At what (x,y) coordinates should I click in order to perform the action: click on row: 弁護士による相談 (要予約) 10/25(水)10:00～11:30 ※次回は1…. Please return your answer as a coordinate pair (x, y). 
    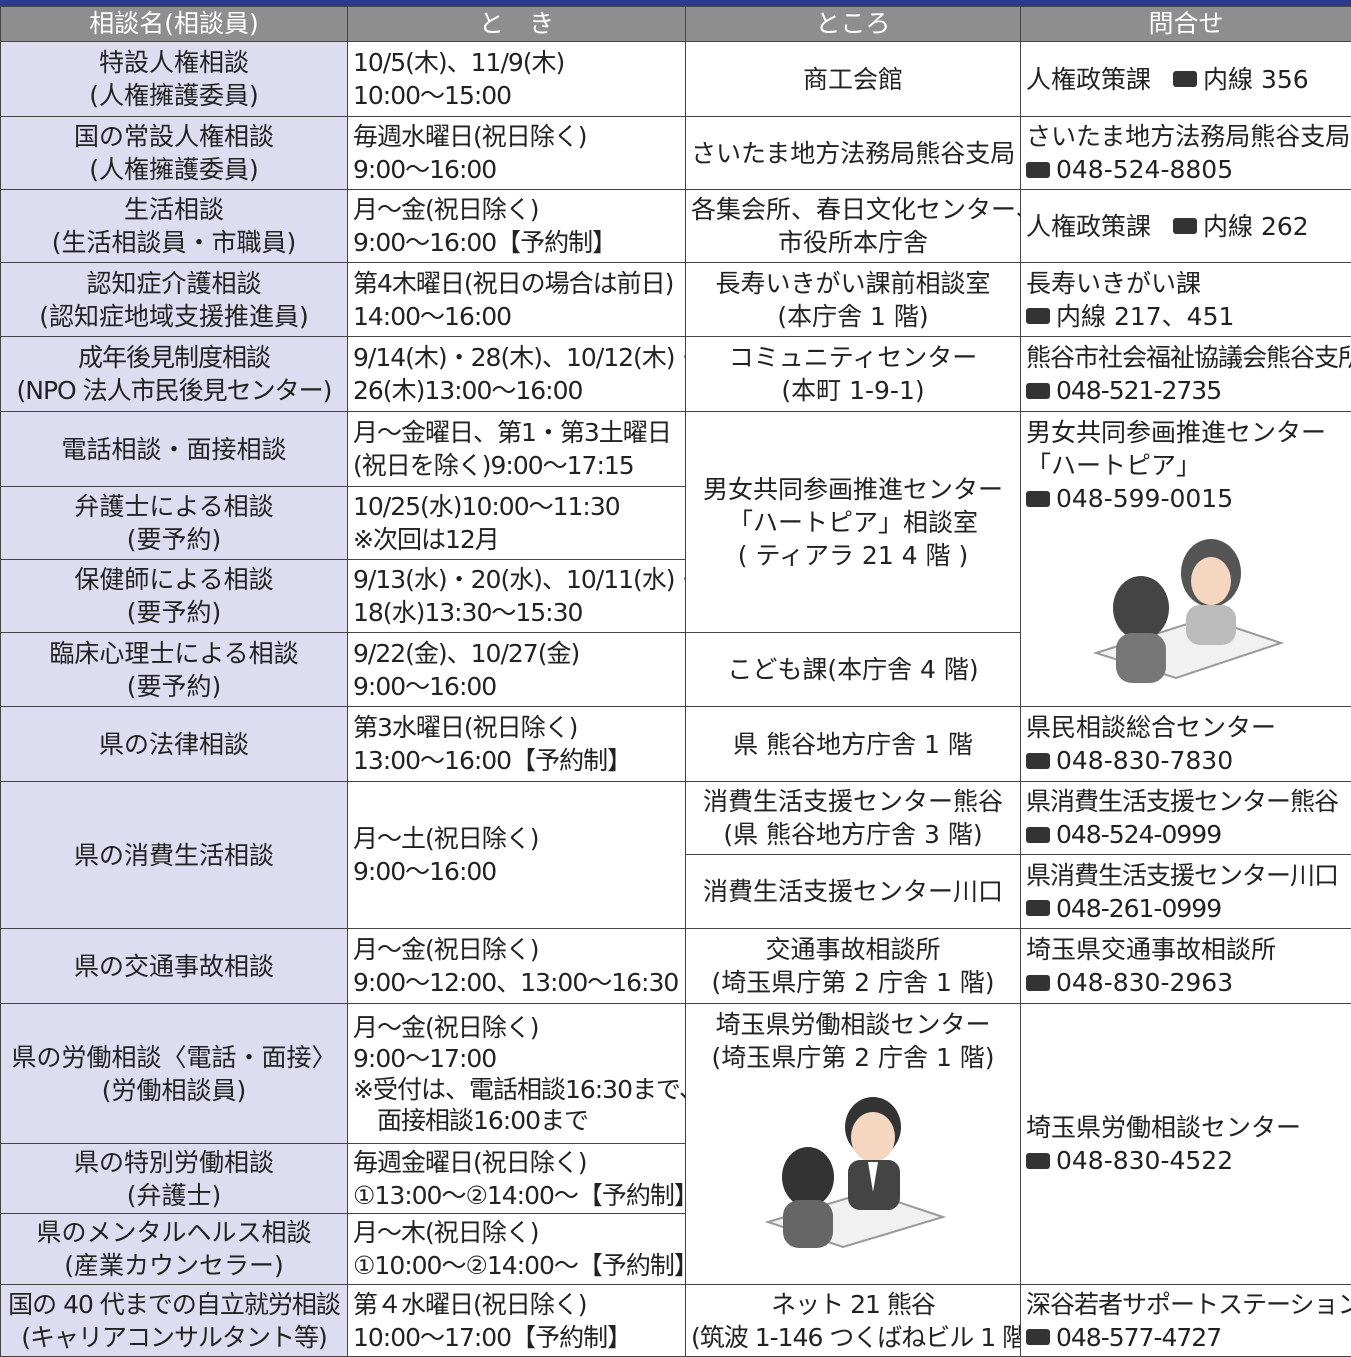
    Looking at the image, I should click on (675, 523).